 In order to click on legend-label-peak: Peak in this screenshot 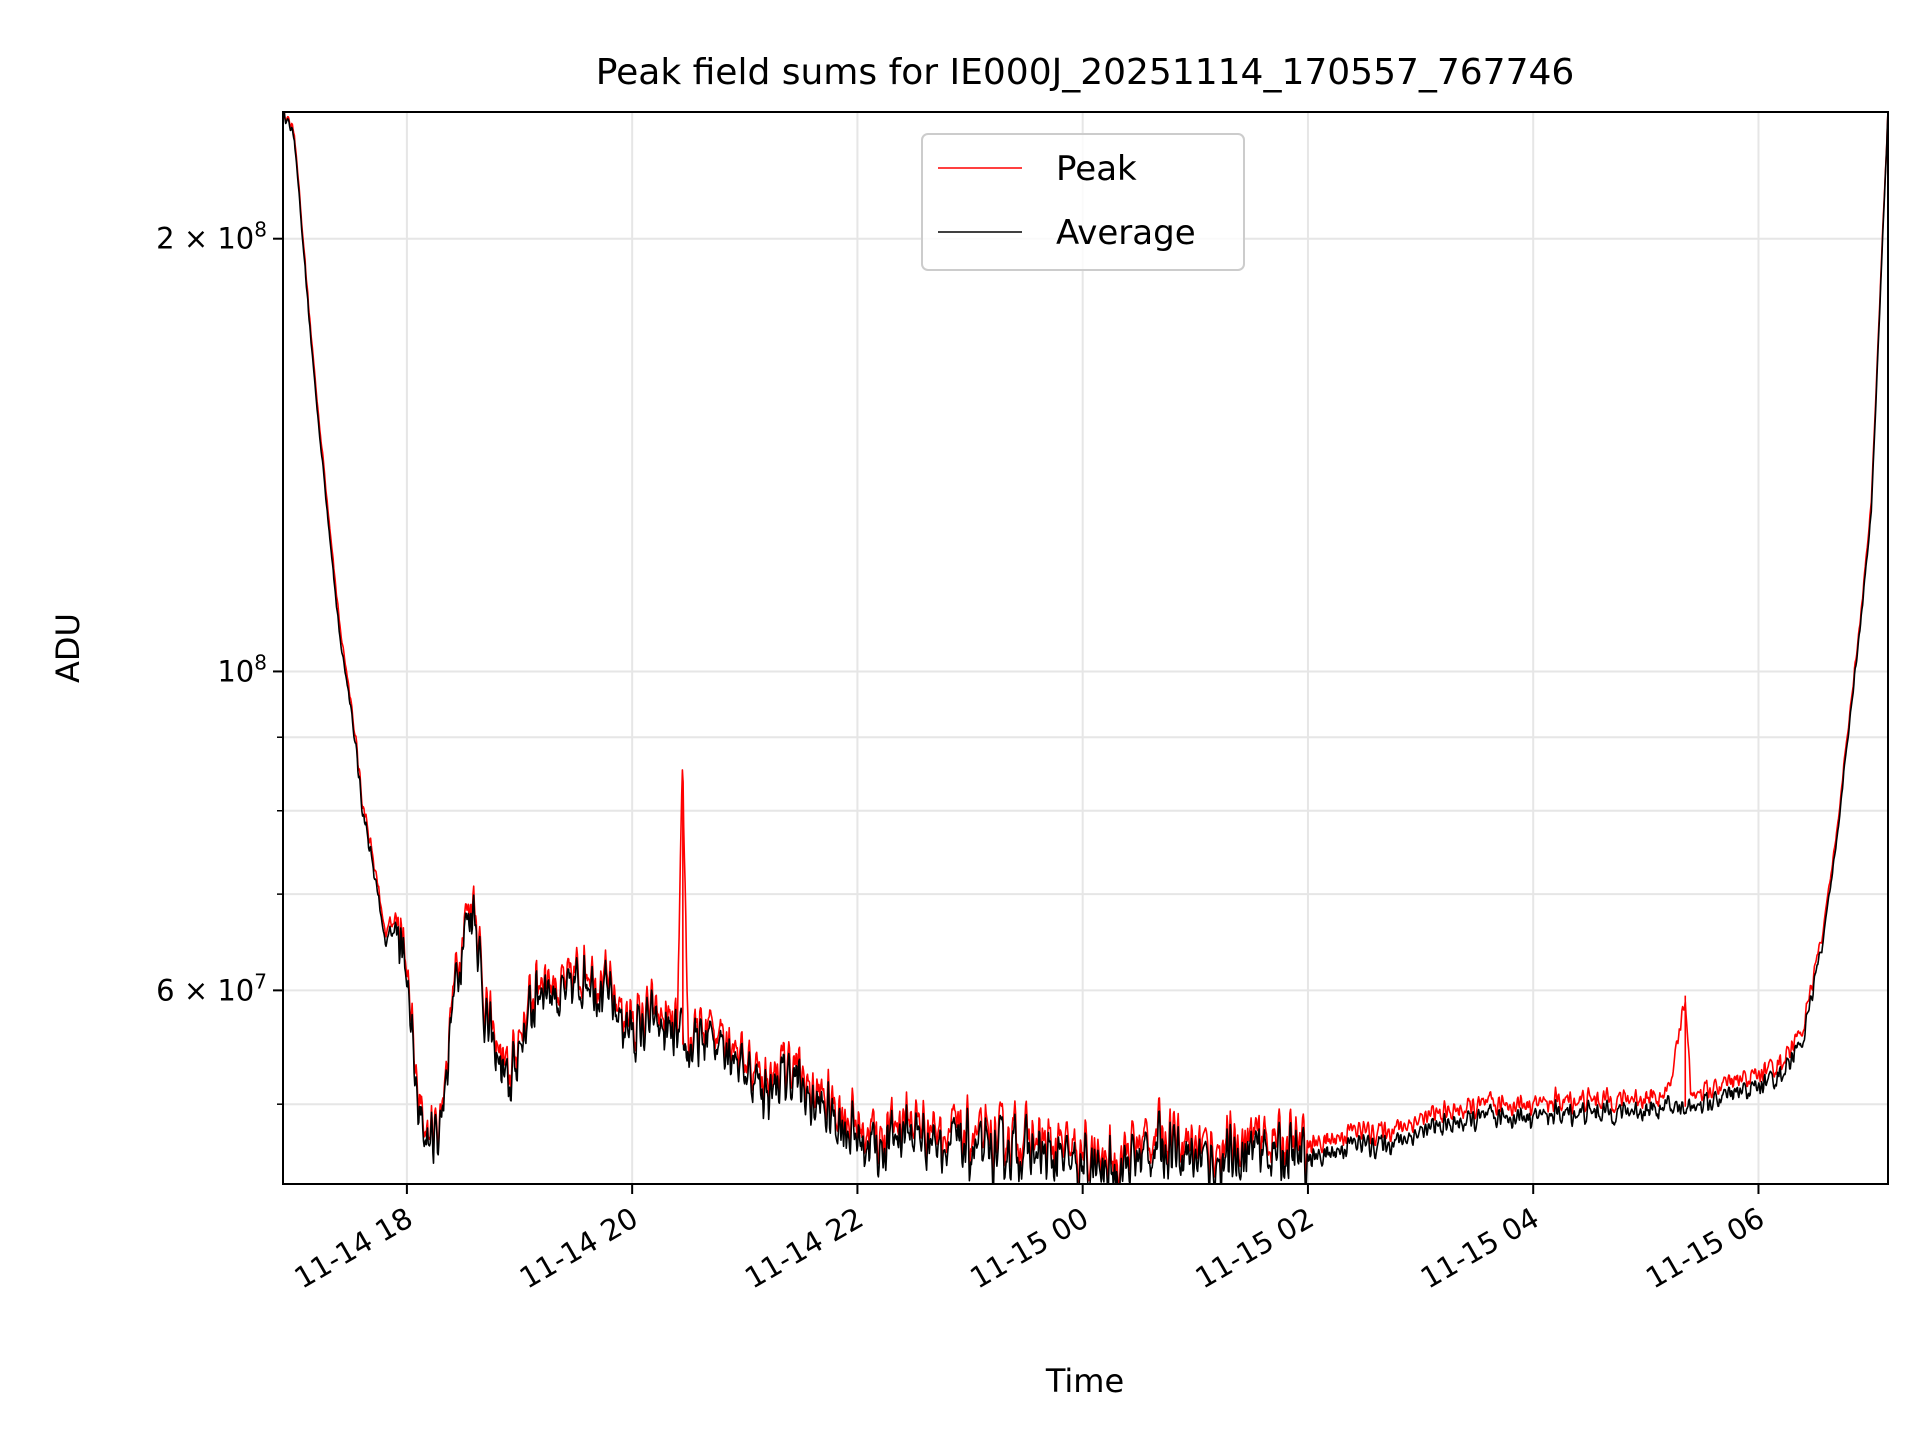, I will do `click(1096, 169)`.